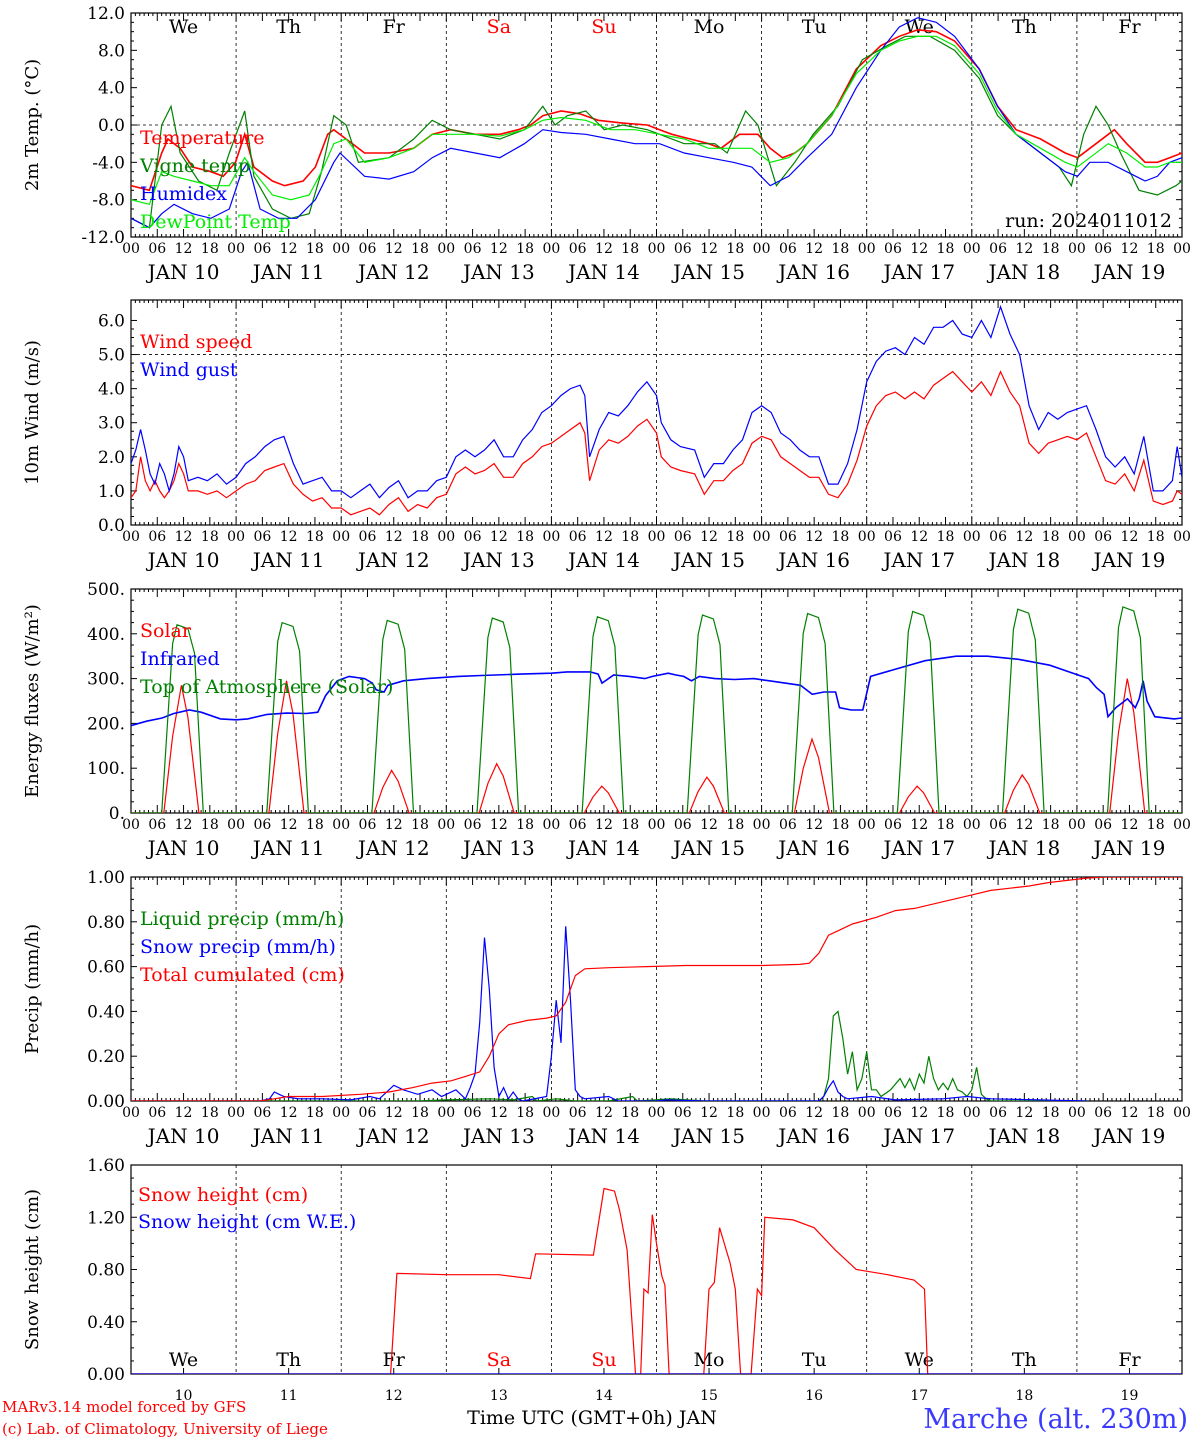 The image size is (1194, 1440). Describe the element at coordinates (183, 560) in the screenshot. I see `x-date-label: JAN 10` at that location.